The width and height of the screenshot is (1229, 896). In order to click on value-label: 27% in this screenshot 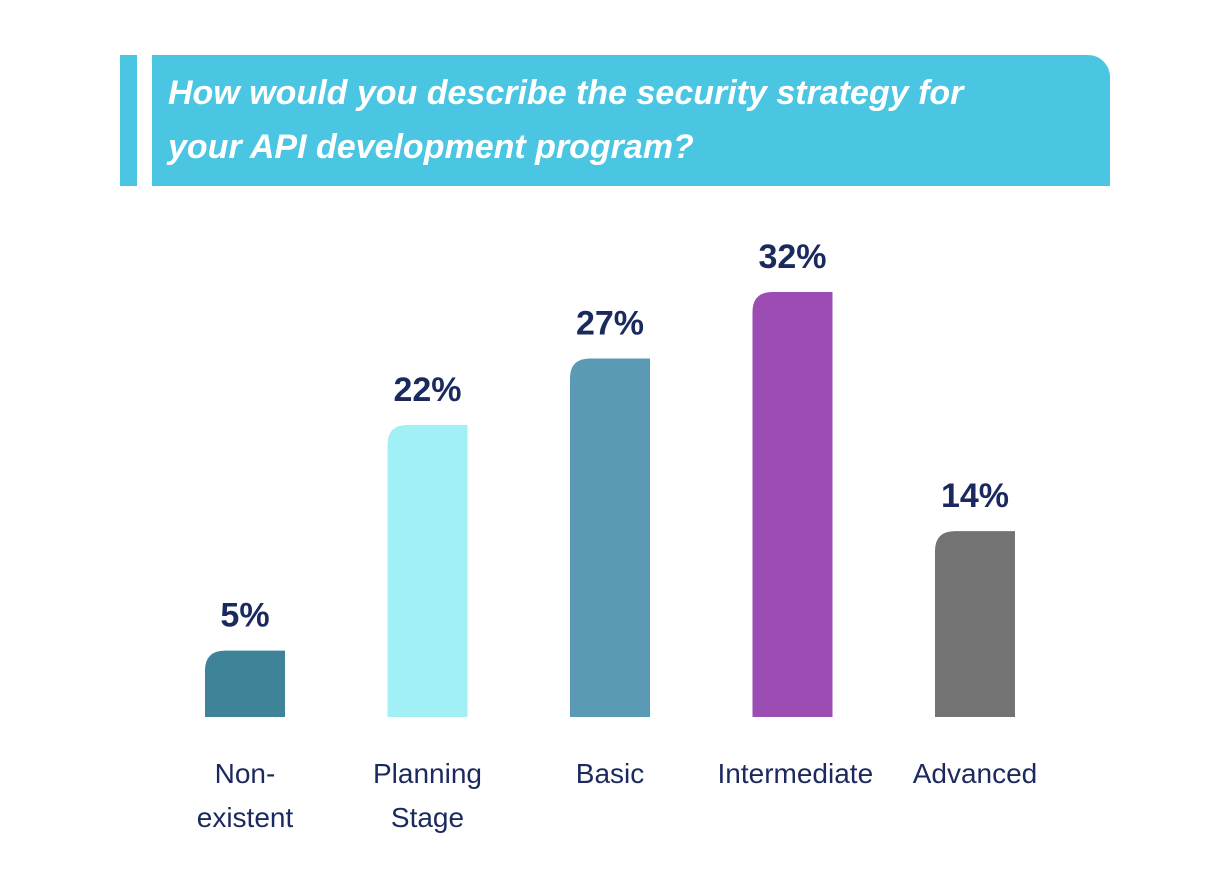, I will do `click(610, 323)`.